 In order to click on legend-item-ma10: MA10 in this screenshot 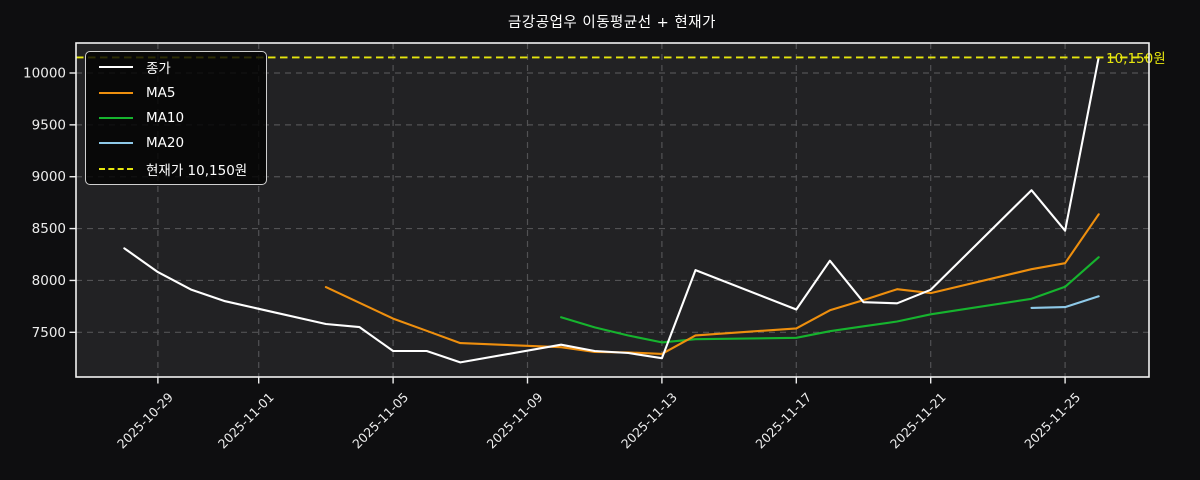, I will do `click(182, 118)`.